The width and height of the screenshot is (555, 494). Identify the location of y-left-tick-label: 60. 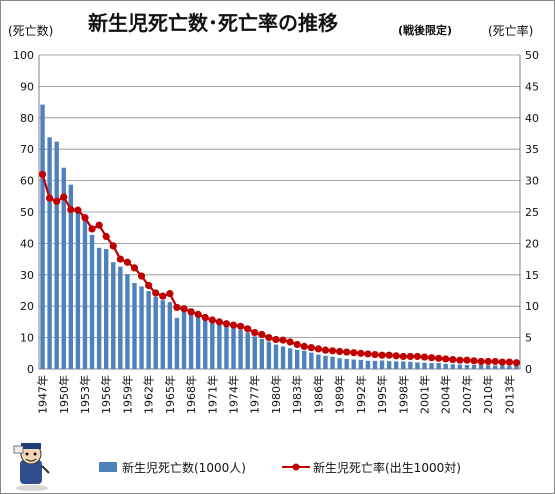
(27, 181).